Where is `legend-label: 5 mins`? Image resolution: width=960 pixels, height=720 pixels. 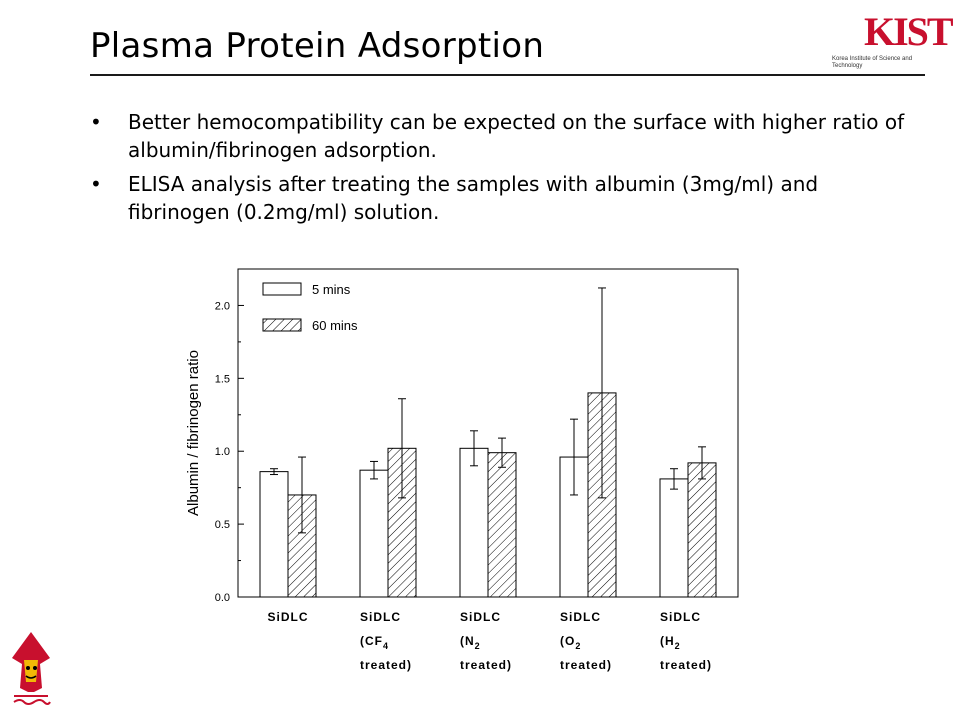
legend-label: 5 mins is located at coordinates (331, 289).